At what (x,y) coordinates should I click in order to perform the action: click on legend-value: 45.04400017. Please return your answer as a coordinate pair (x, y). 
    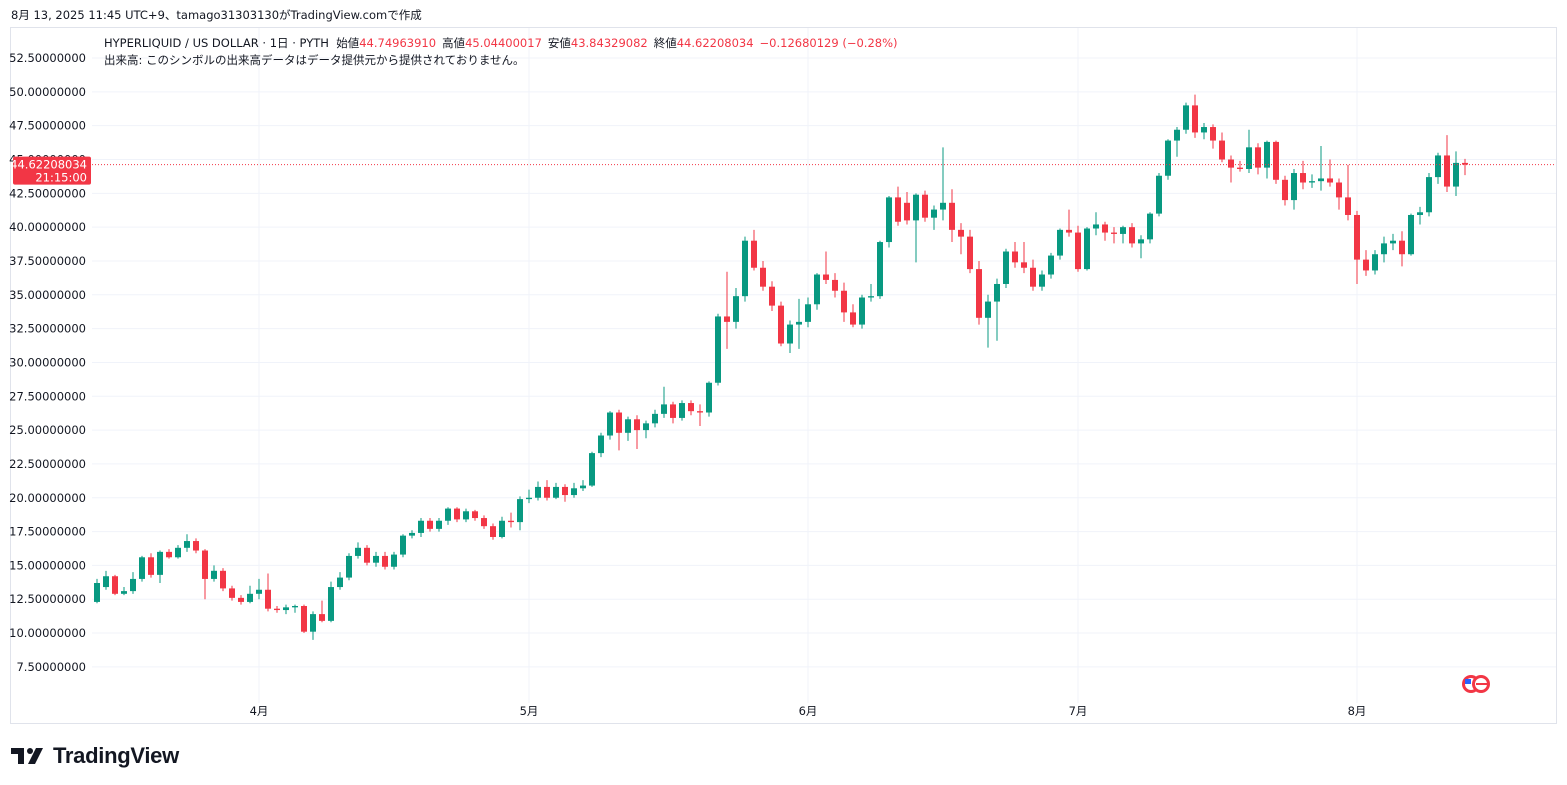
    Looking at the image, I should click on (503, 43).